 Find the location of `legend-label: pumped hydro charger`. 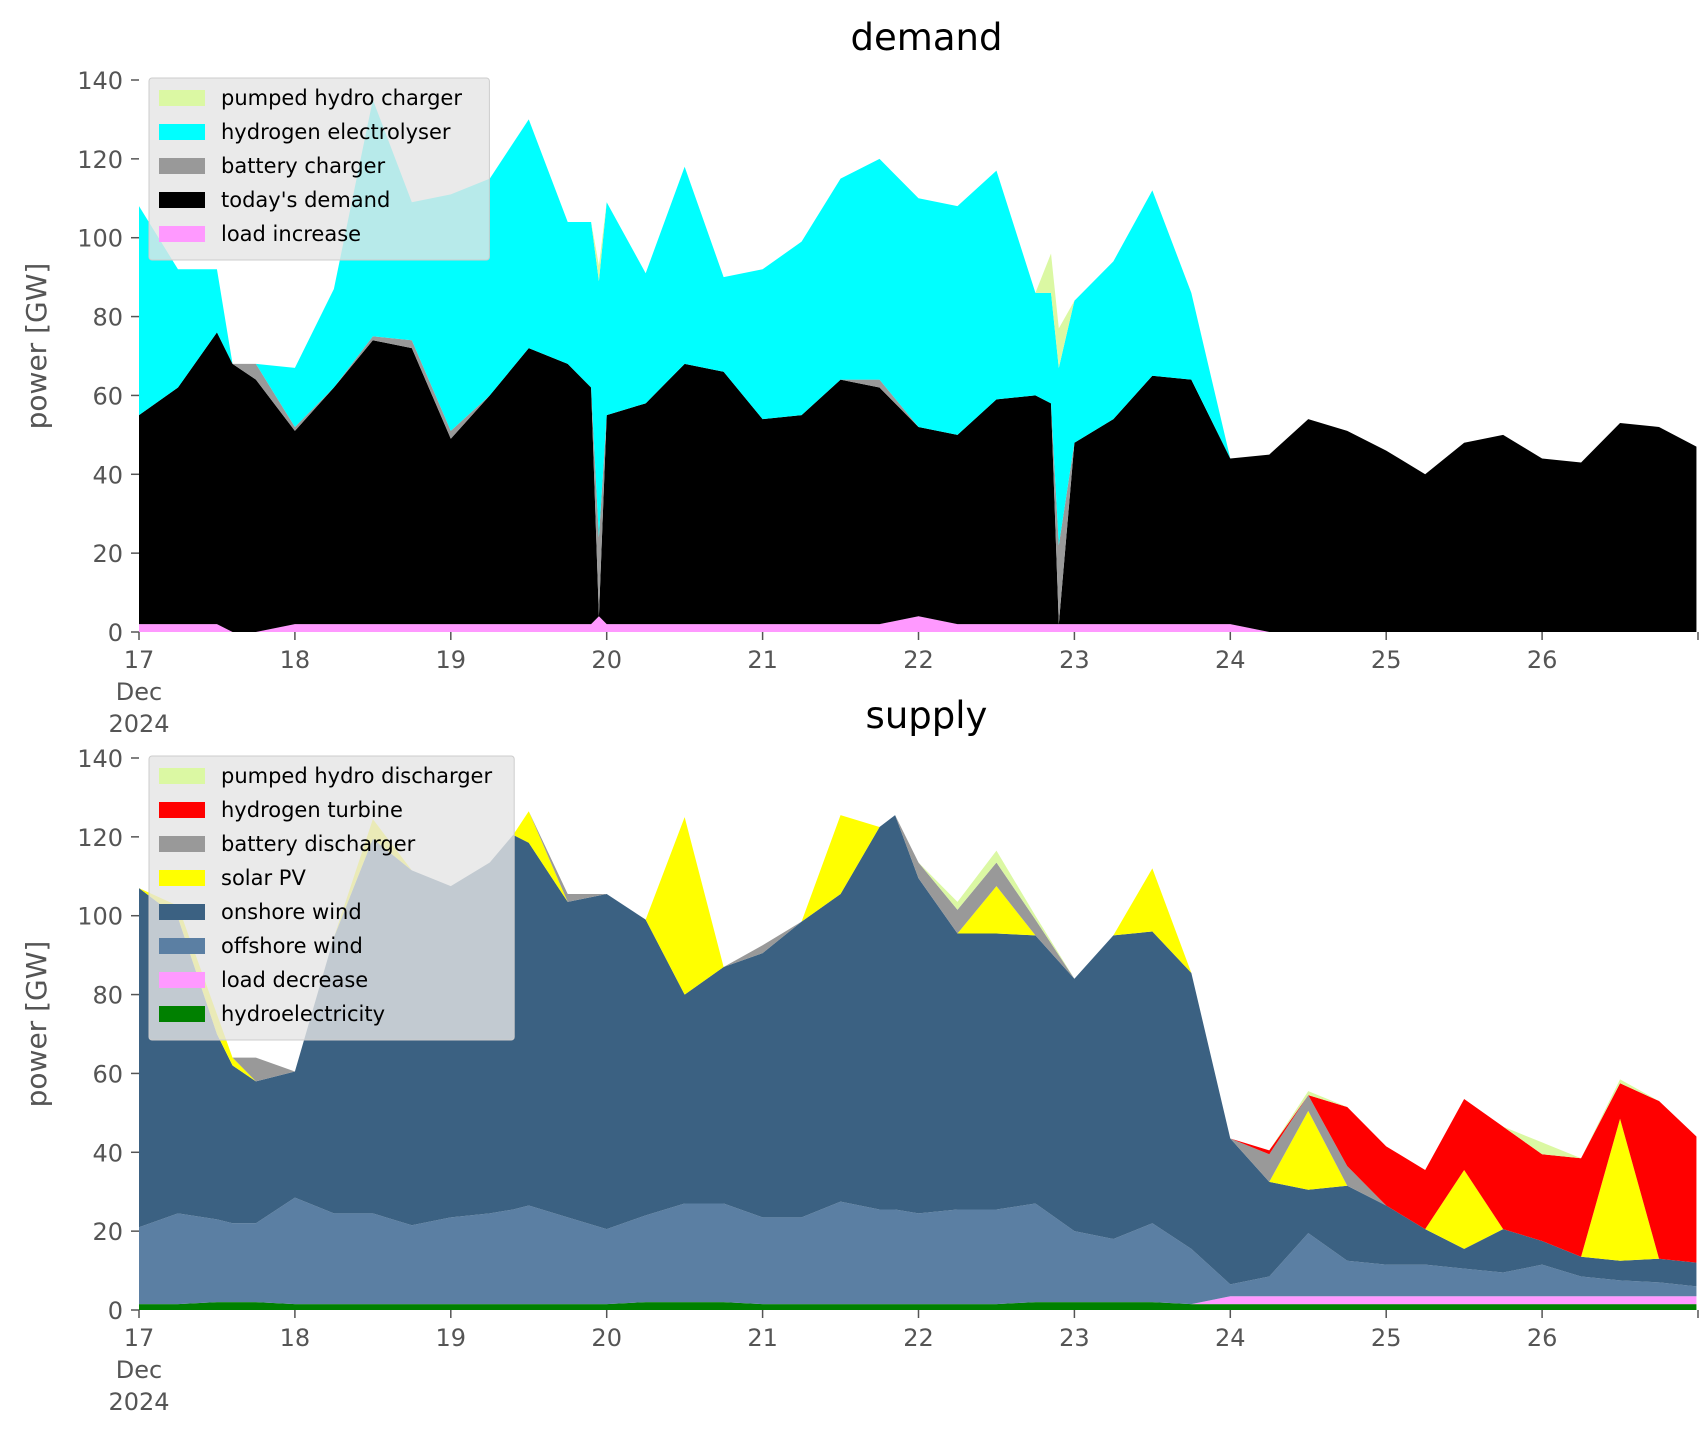

legend-label: pumped hydro charger is located at coordinates (341, 98).